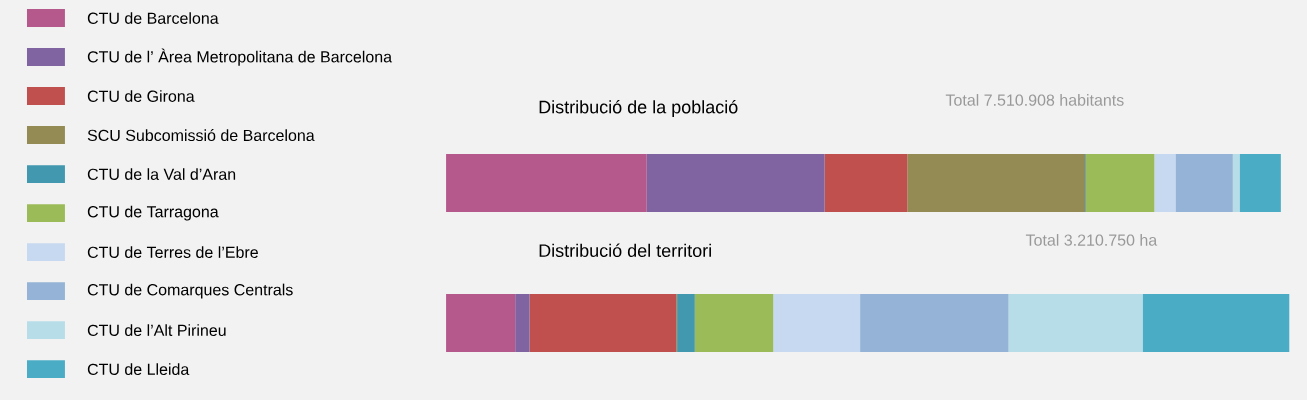 Image resolution: width=1307 pixels, height=400 pixels. Describe the element at coordinates (161, 174) in the screenshot. I see `legend-label: CTU de la Val d’Aran` at that location.